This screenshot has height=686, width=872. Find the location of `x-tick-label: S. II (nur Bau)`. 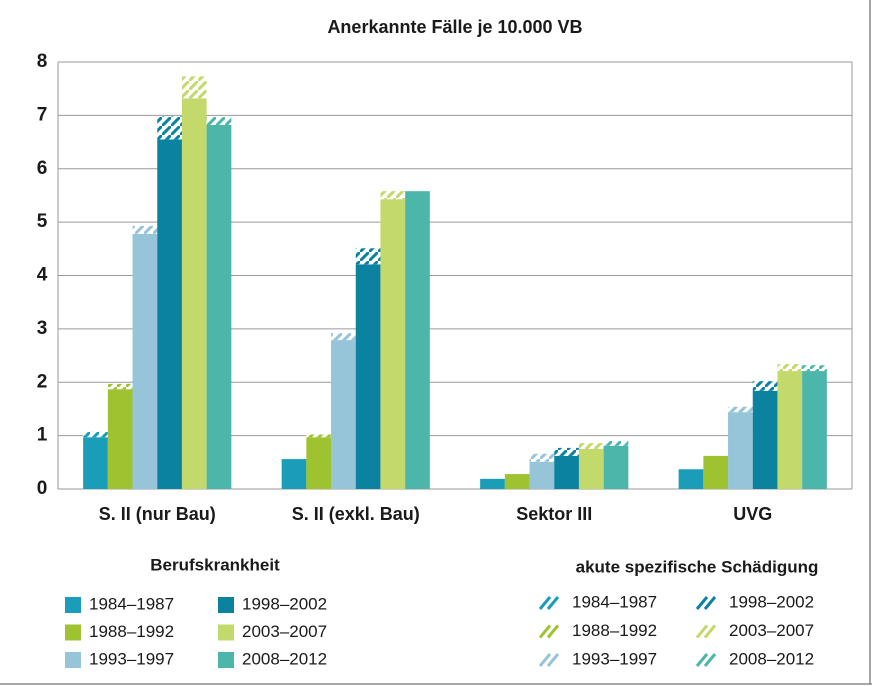

x-tick-label: S. II (nur Bau) is located at coordinates (157, 514).